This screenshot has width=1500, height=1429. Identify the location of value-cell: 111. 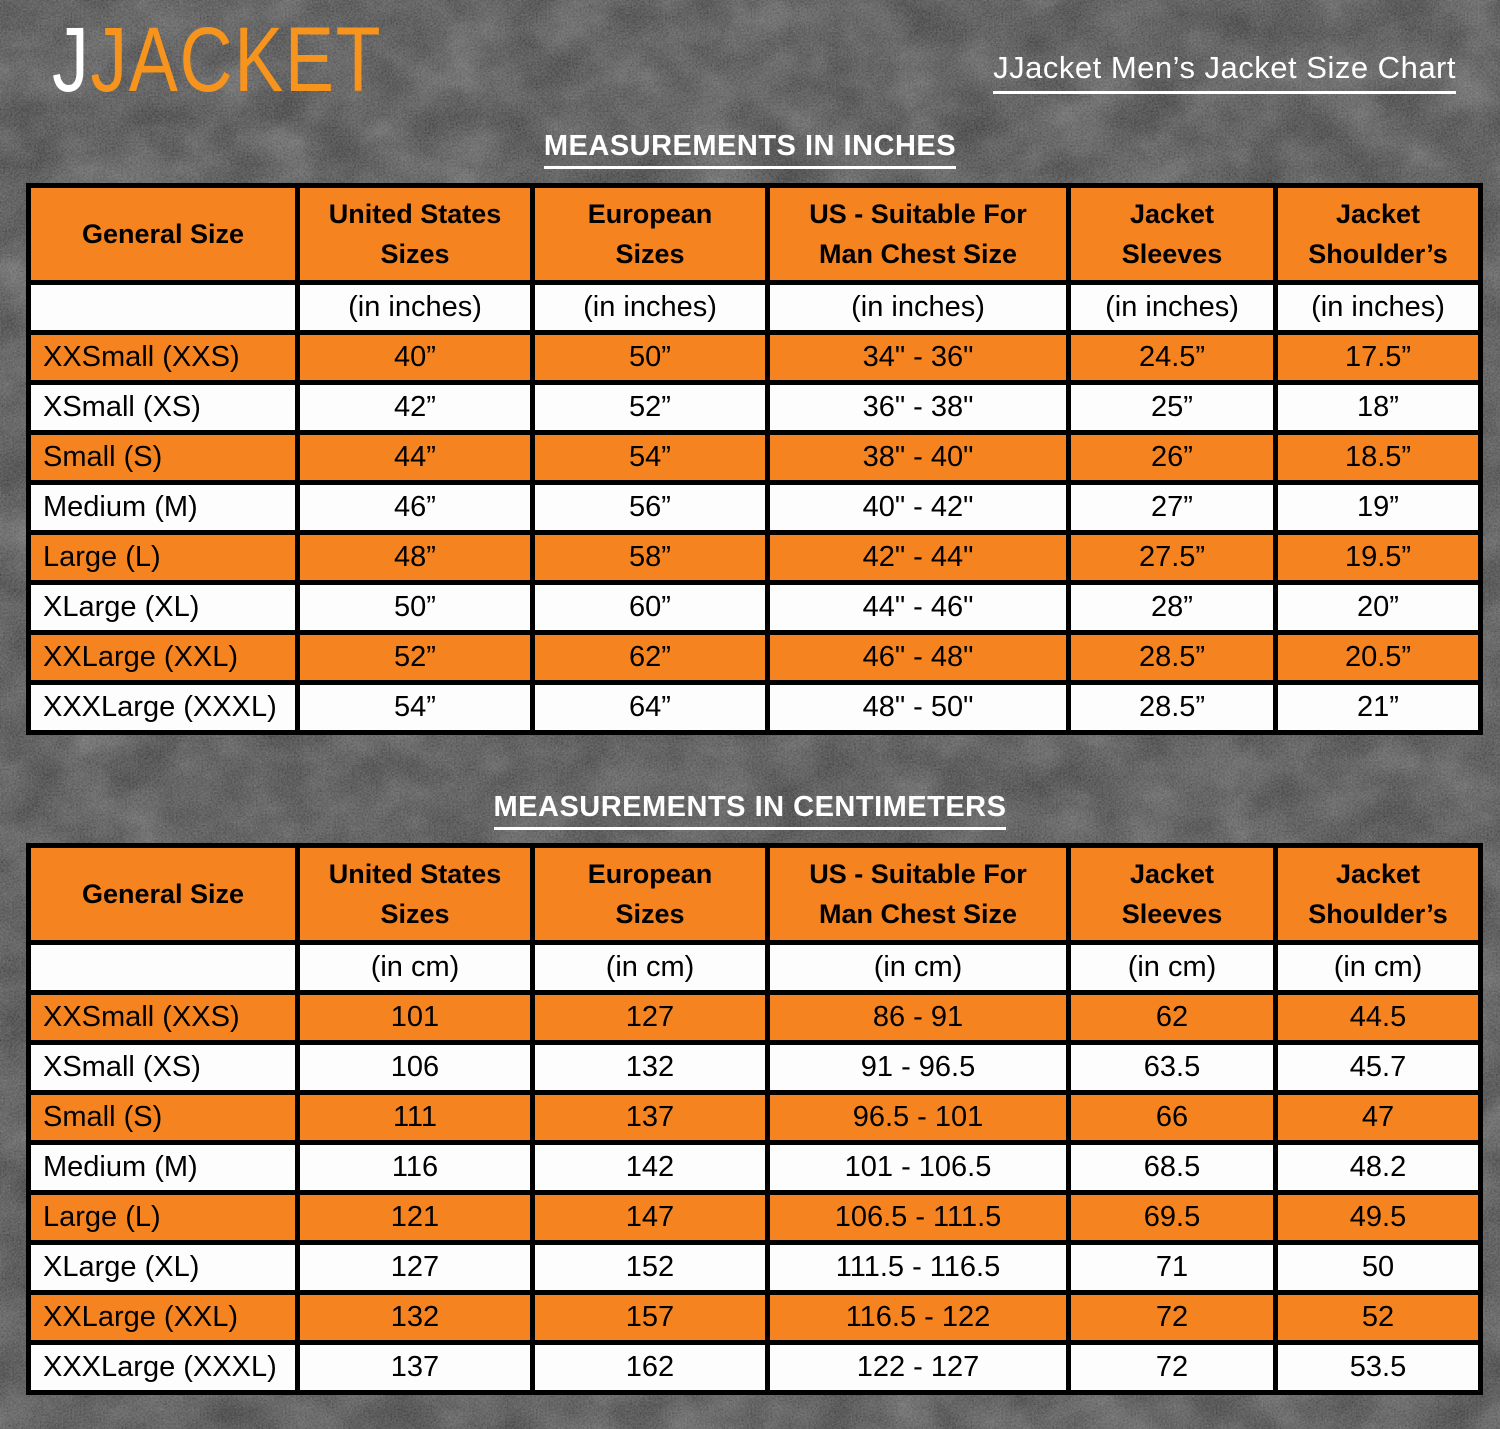
(415, 1117).